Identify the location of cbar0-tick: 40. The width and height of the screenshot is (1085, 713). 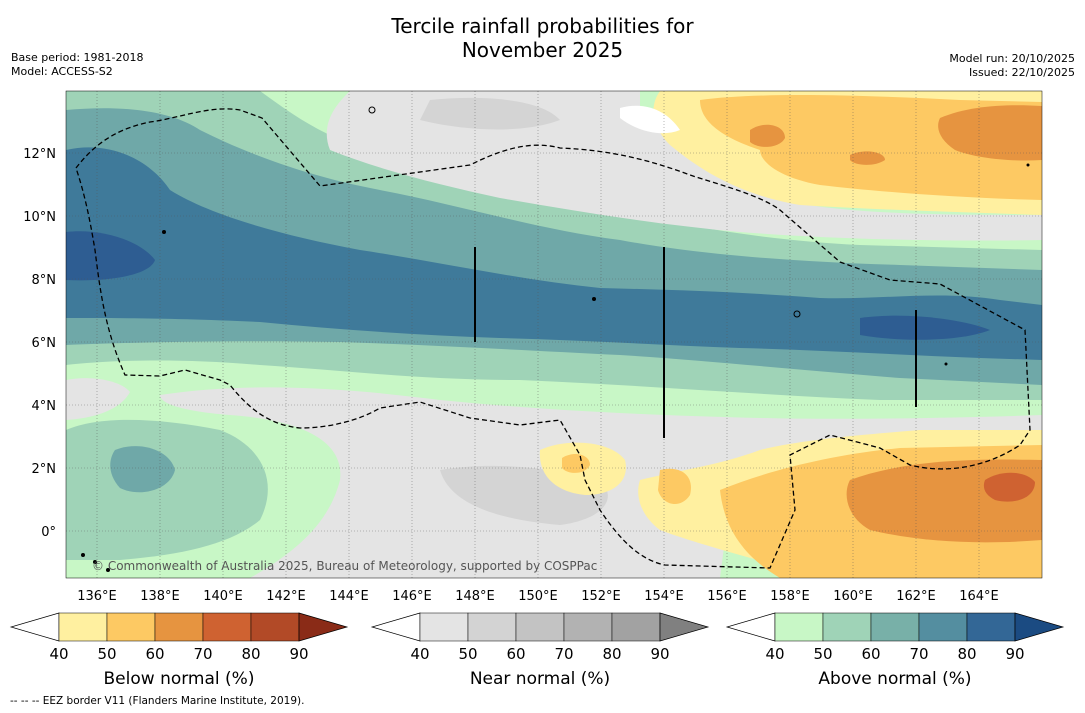
(58, 654).